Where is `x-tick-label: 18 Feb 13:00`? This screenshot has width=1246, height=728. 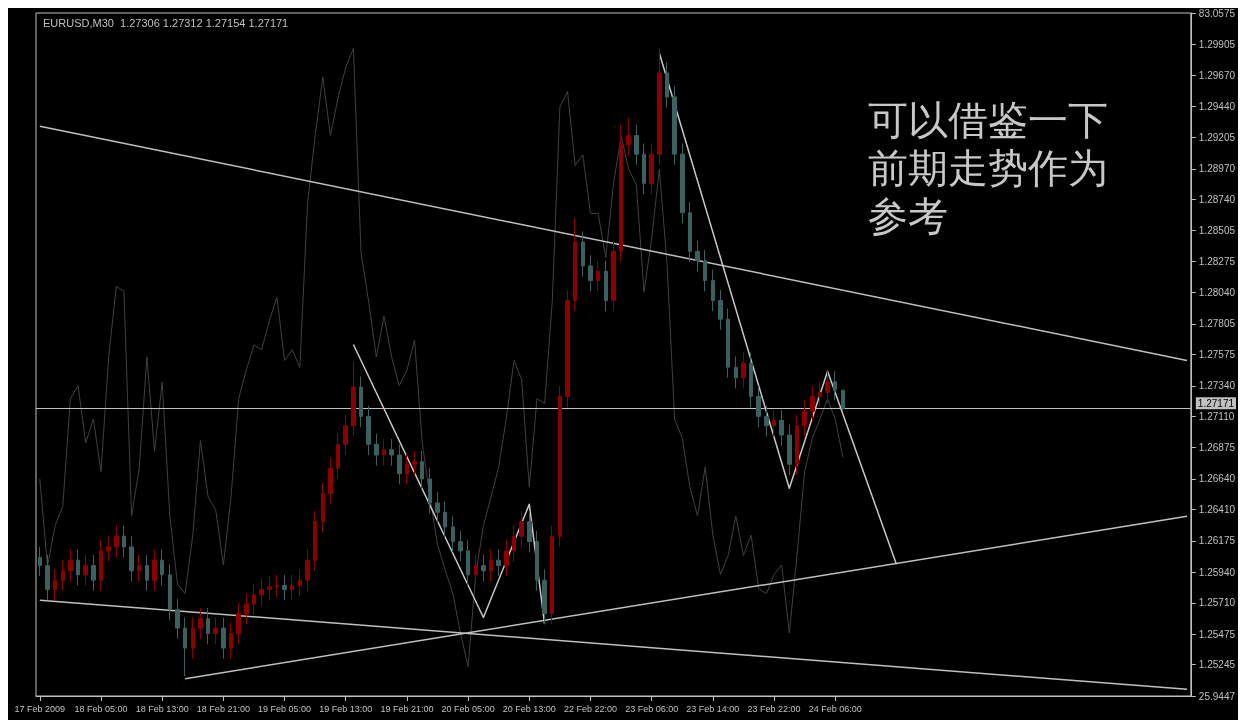 x-tick-label: 18 Feb 13:00 is located at coordinates (162, 708).